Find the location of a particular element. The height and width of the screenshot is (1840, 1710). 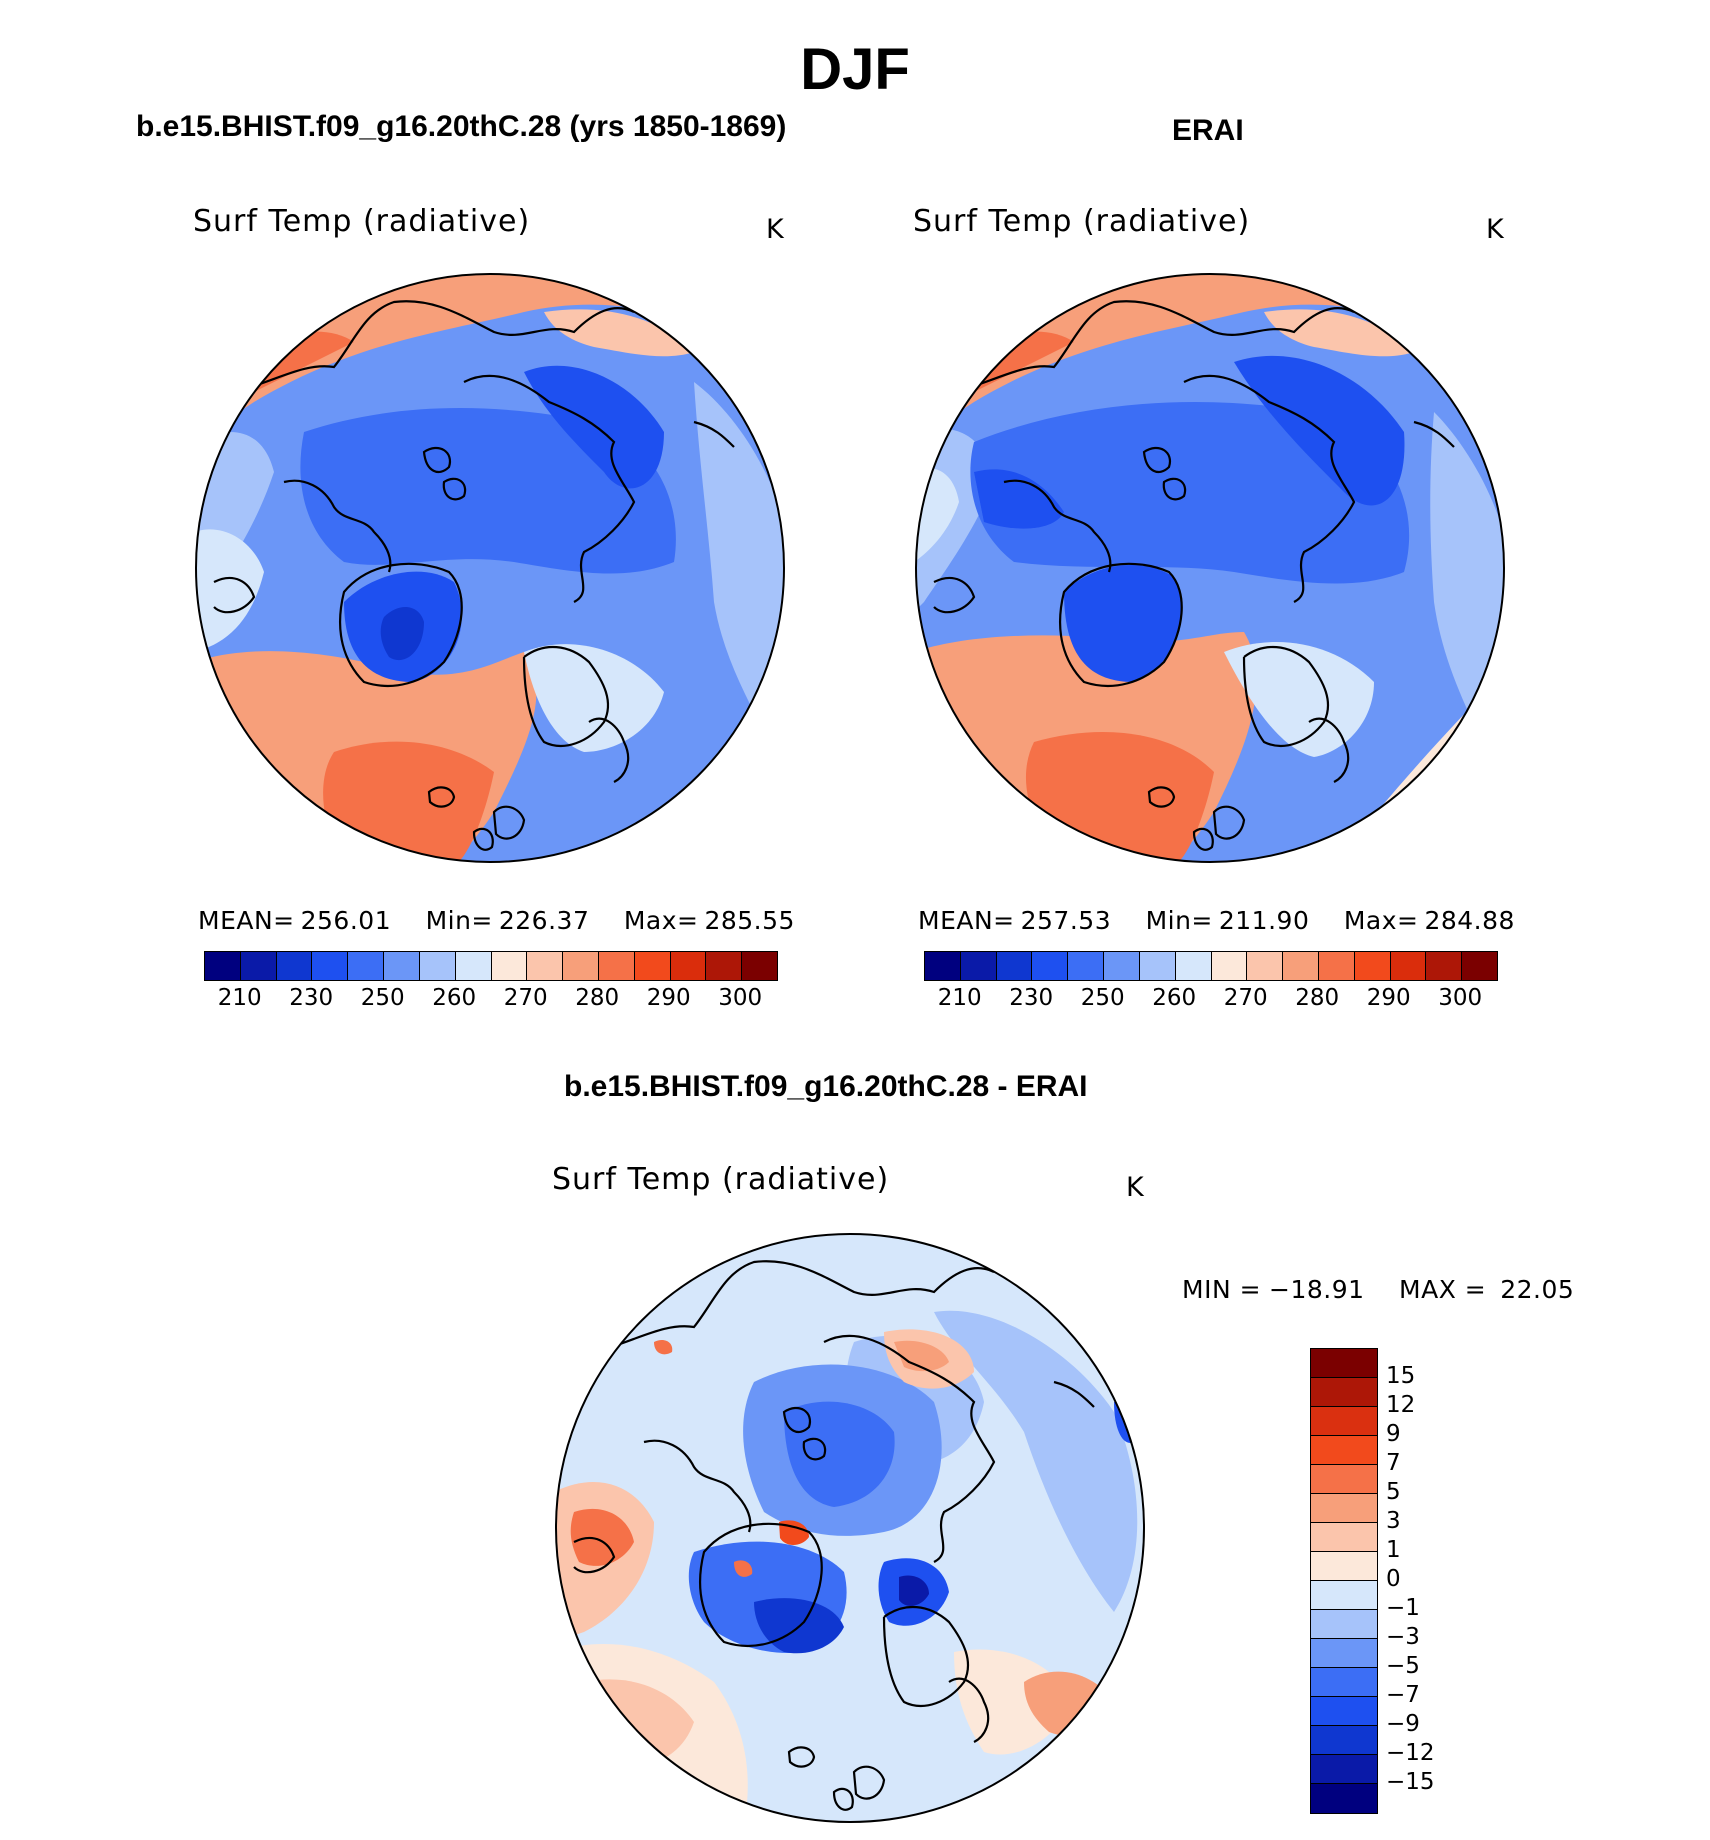

model-colorbar is located at coordinates (491, 966).